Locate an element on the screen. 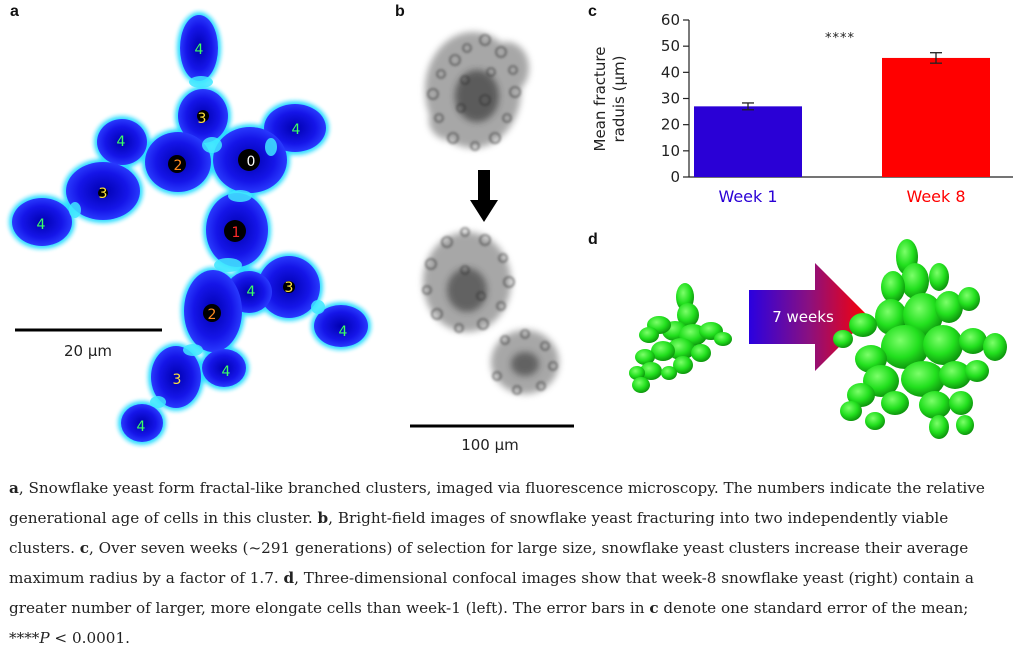 This screenshot has width=1018, height=653. panel-letter-a: a is located at coordinates (14, 11).